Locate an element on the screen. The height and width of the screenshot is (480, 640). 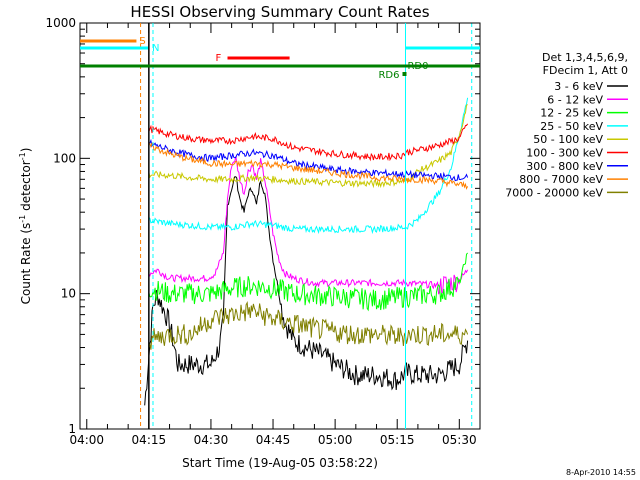
rd6-flag-mark is located at coordinates (404, 74).